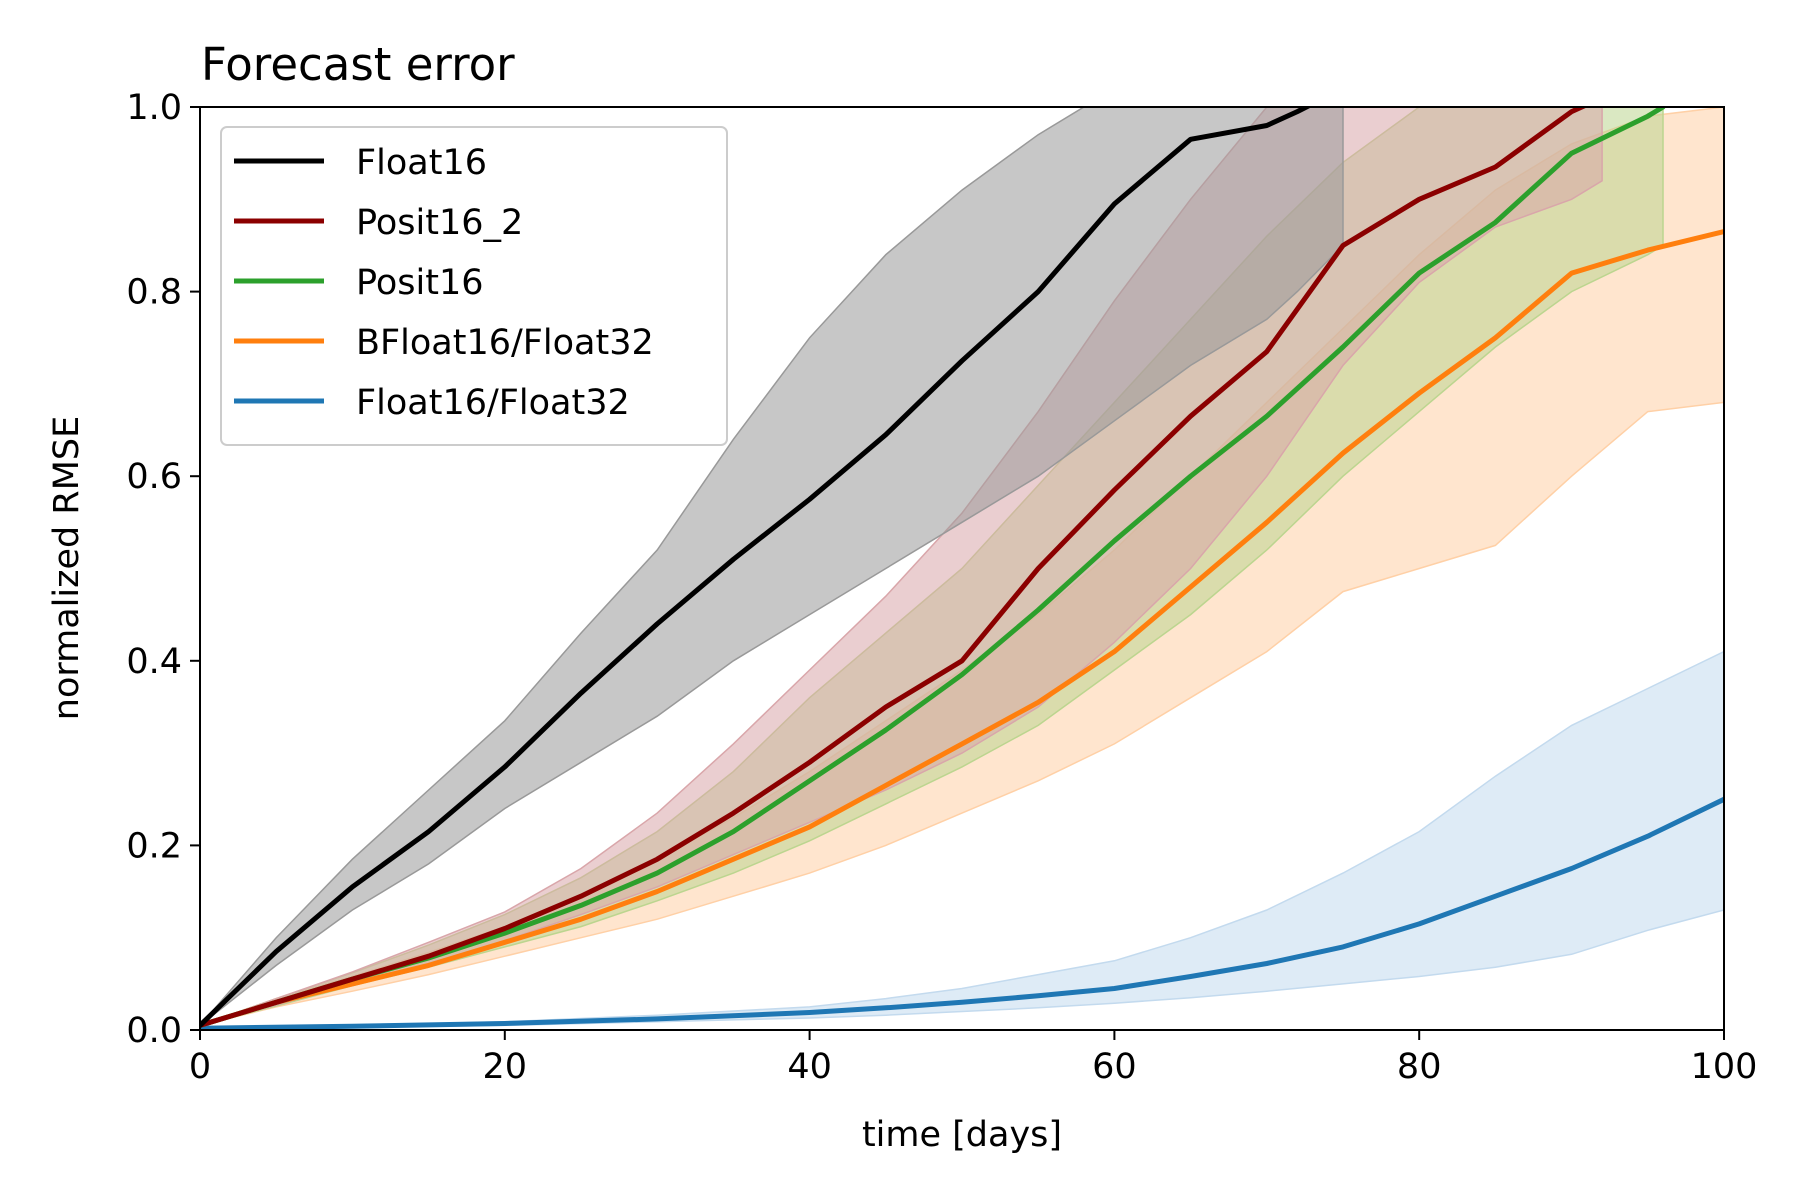  I want to click on legend-entry-label: Float16, so click(421, 163).